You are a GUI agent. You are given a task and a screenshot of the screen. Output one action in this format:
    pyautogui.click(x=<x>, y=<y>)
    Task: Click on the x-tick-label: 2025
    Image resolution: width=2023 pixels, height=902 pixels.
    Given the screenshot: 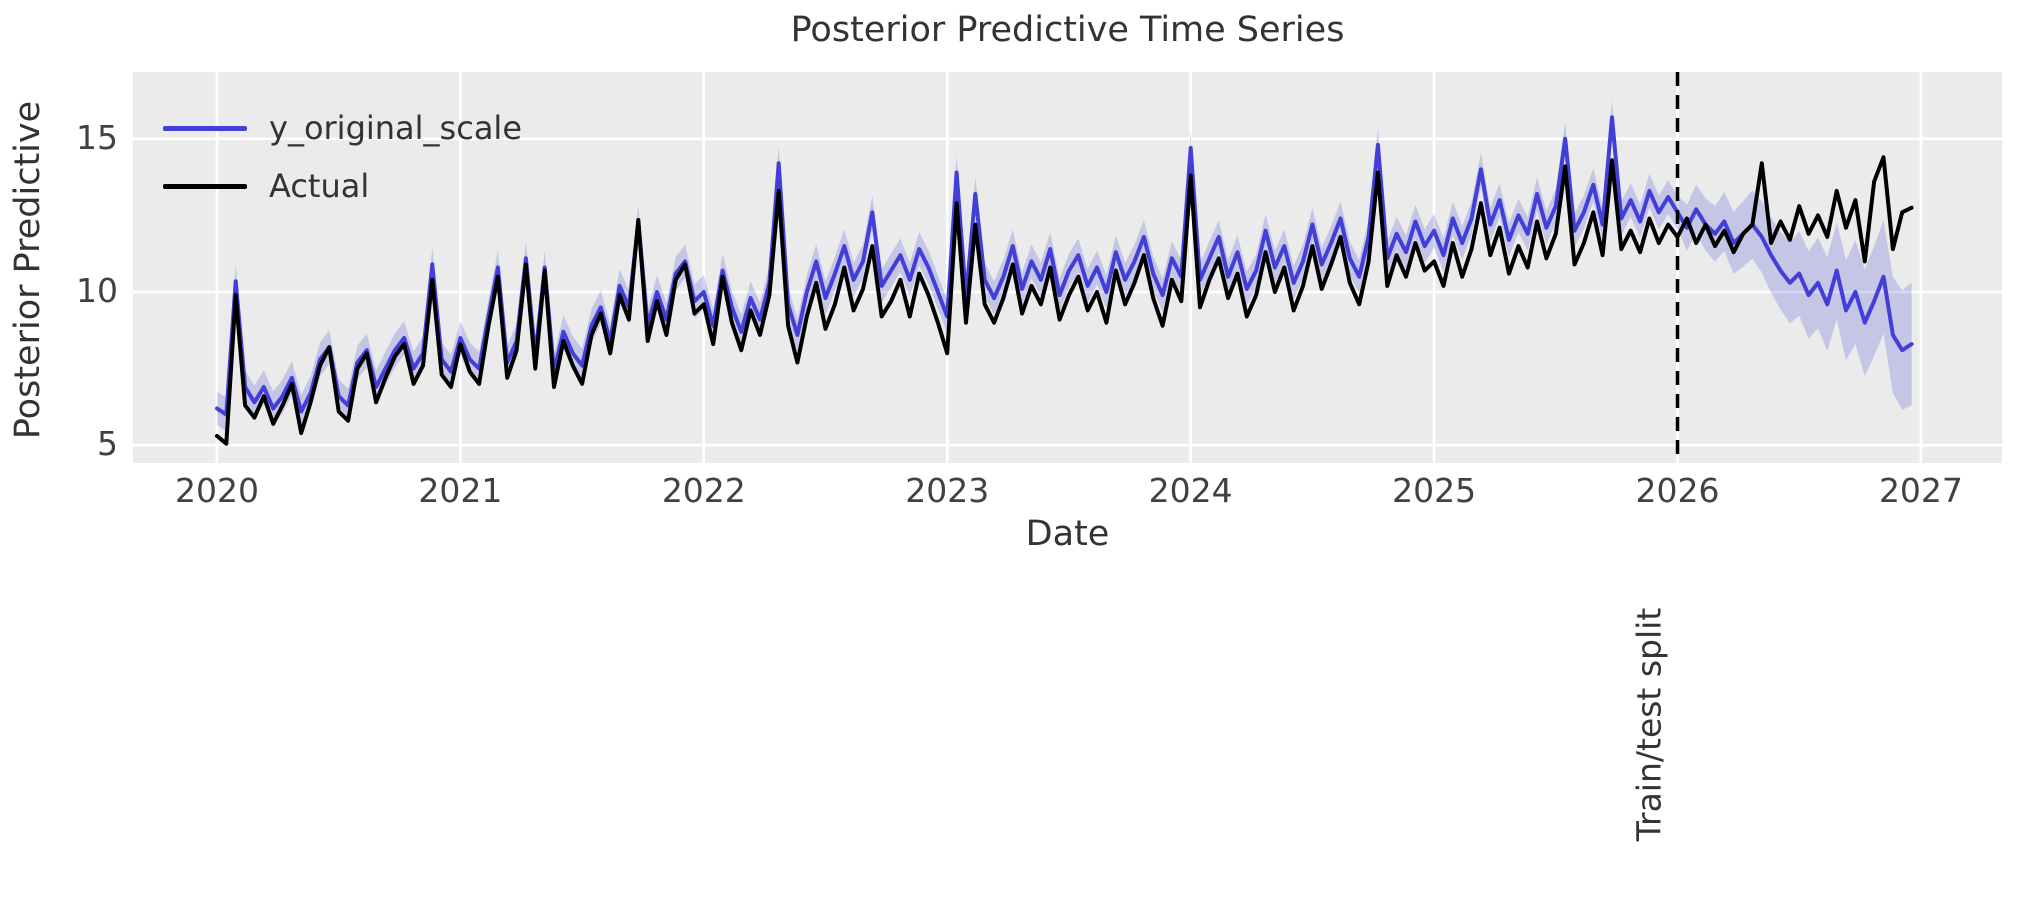 What is the action you would take?
    pyautogui.click(x=1434, y=490)
    